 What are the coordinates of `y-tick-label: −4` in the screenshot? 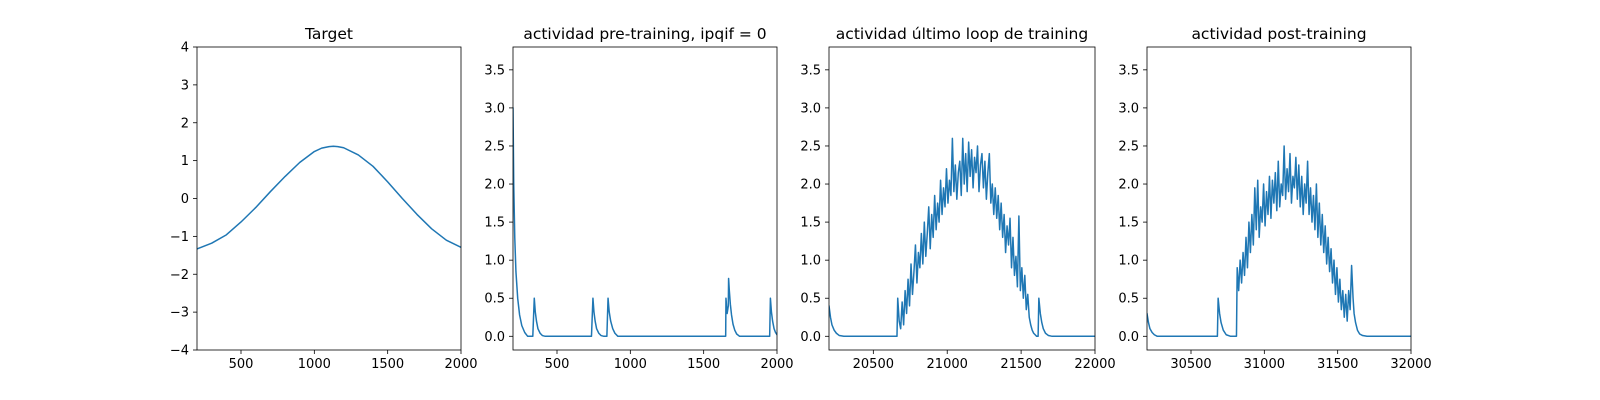 It's located at (179, 351).